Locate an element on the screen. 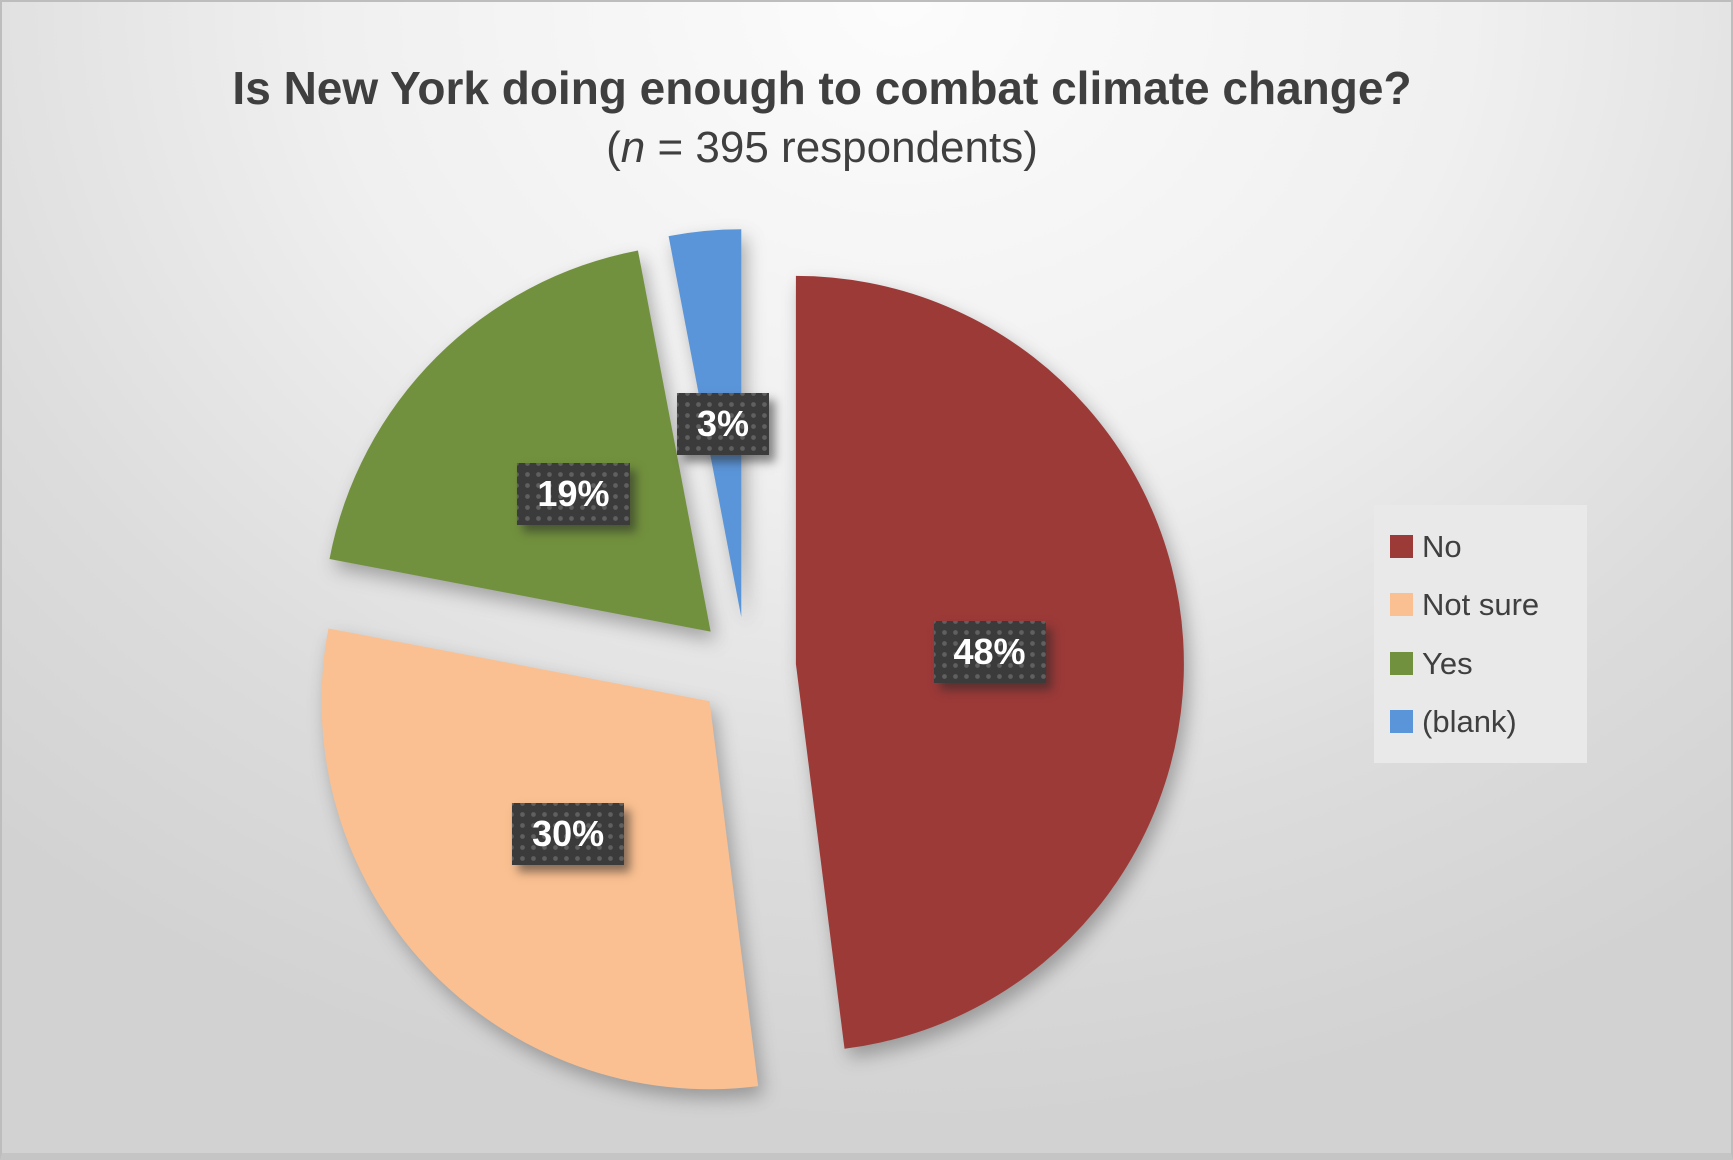  subtitle-rest: = 395 respondents) is located at coordinates (841, 147).